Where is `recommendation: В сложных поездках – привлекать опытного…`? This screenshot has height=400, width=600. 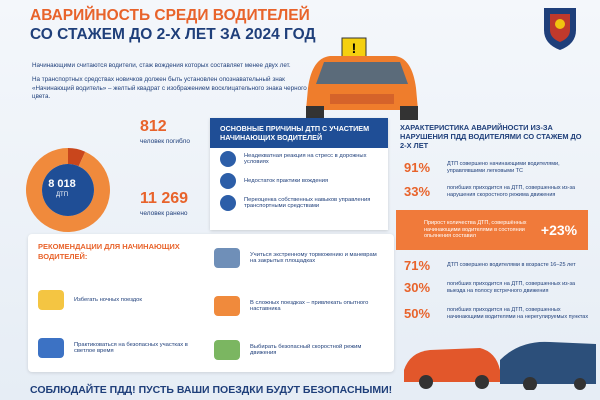
recommendation: В сложных поездках – привлекать опытного… is located at coordinates (299, 306).